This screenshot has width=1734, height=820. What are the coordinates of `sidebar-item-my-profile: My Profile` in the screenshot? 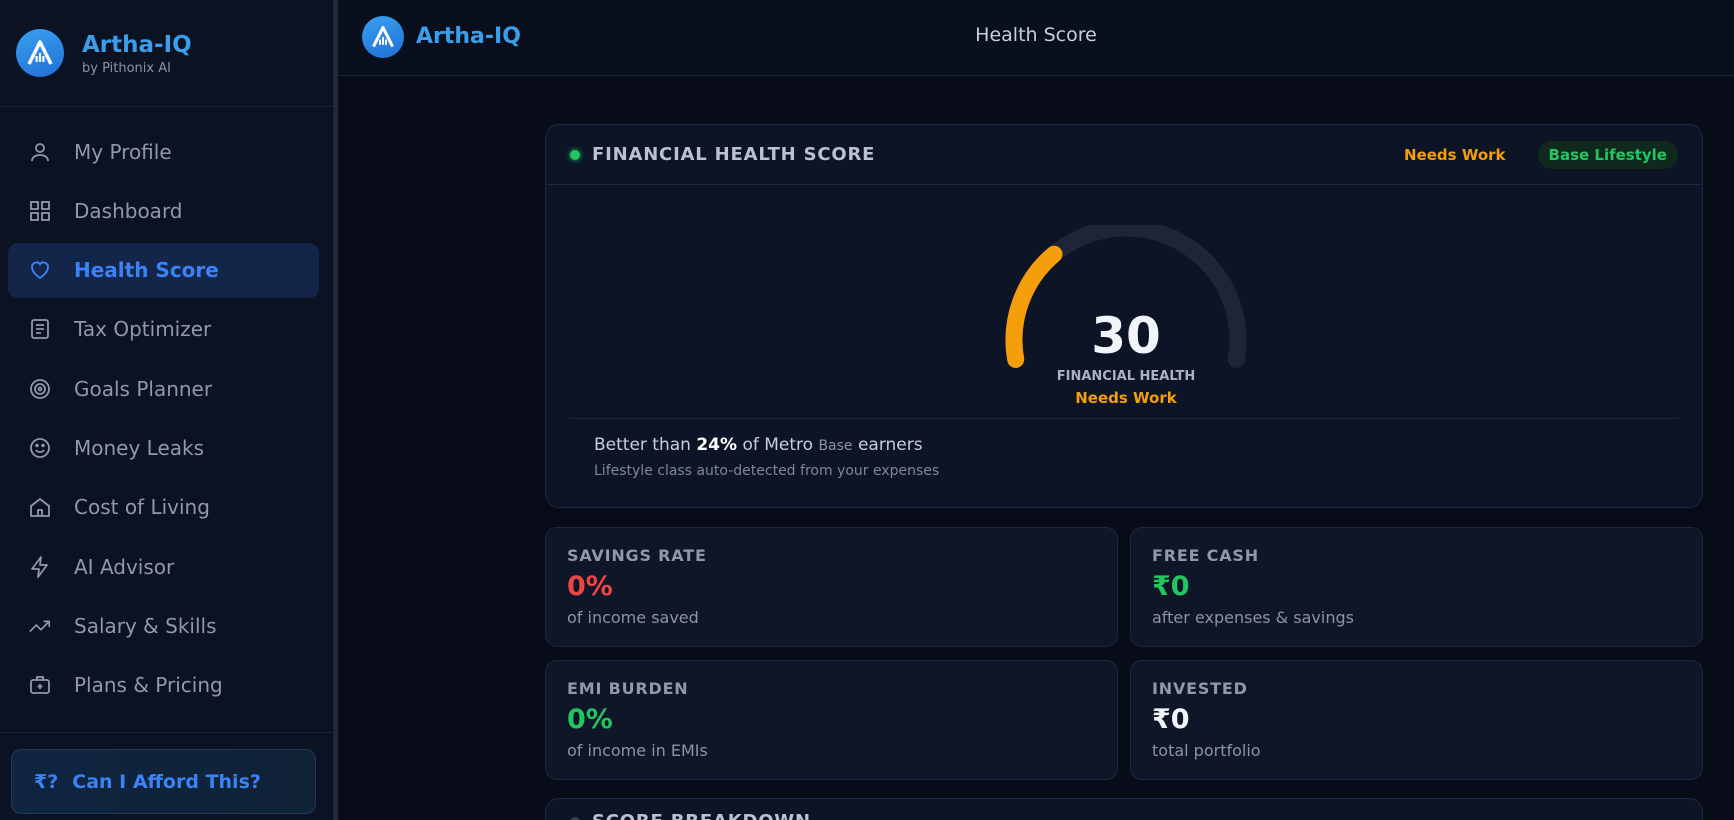 It's located at (163, 151).